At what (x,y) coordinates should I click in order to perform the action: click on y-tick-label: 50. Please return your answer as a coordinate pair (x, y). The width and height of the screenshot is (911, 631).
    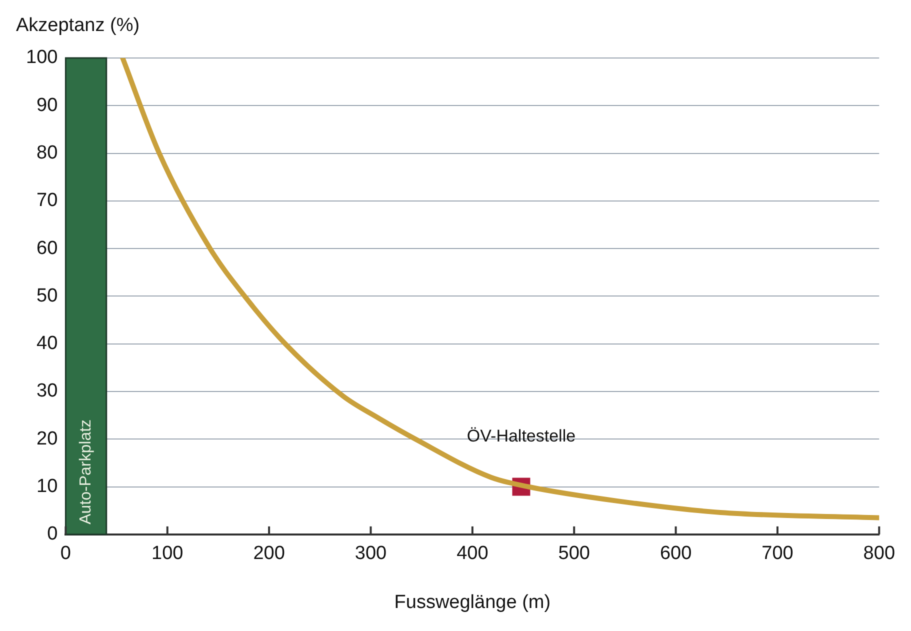
    Looking at the image, I should click on (47, 295).